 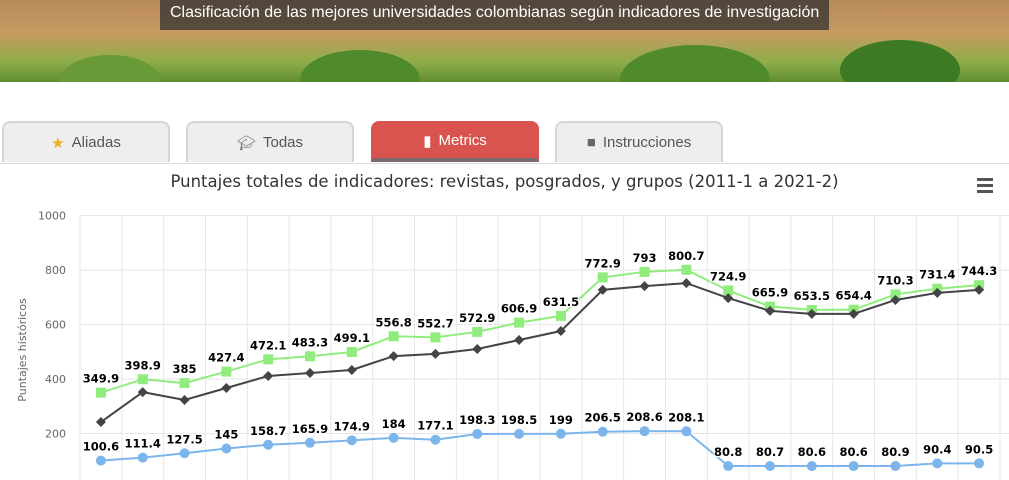 I want to click on data-label: 208.6, so click(x=644, y=417).